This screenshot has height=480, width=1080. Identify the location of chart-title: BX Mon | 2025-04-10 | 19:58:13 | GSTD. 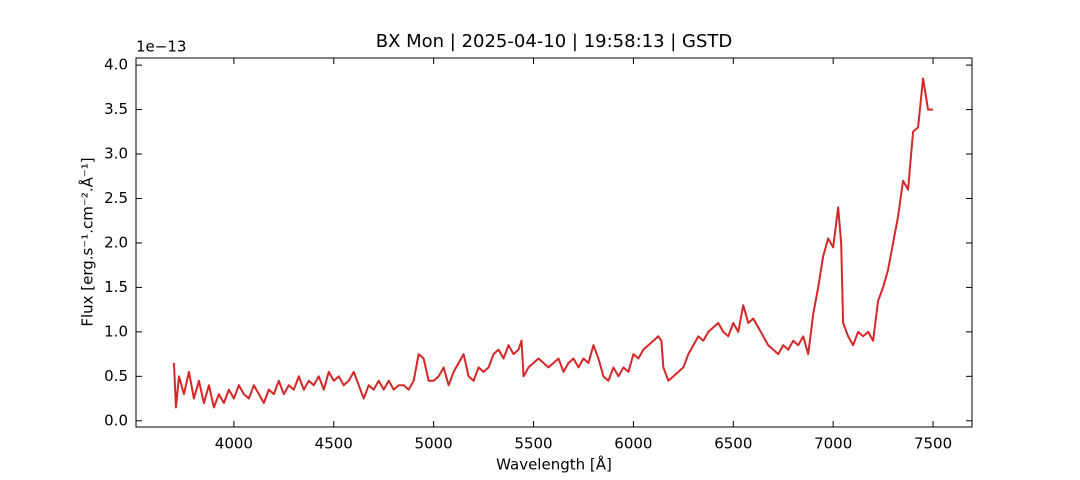
(554, 41).